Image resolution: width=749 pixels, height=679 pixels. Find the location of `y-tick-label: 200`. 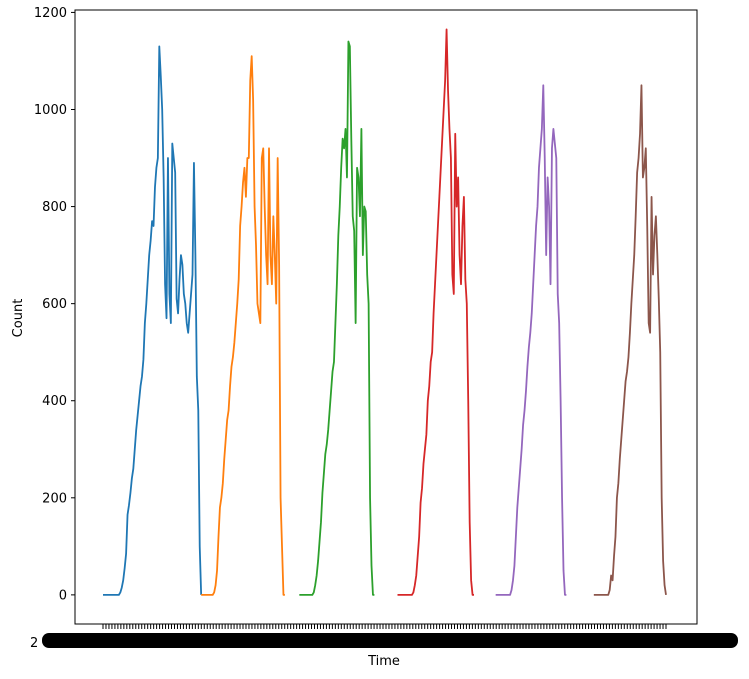

y-tick-label: 200 is located at coordinates (54, 498).